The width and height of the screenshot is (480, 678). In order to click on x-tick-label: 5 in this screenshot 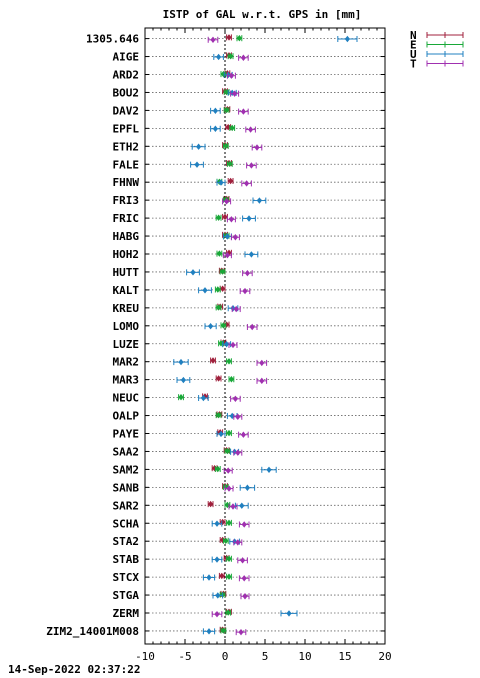, I will do `click(265, 656)`.